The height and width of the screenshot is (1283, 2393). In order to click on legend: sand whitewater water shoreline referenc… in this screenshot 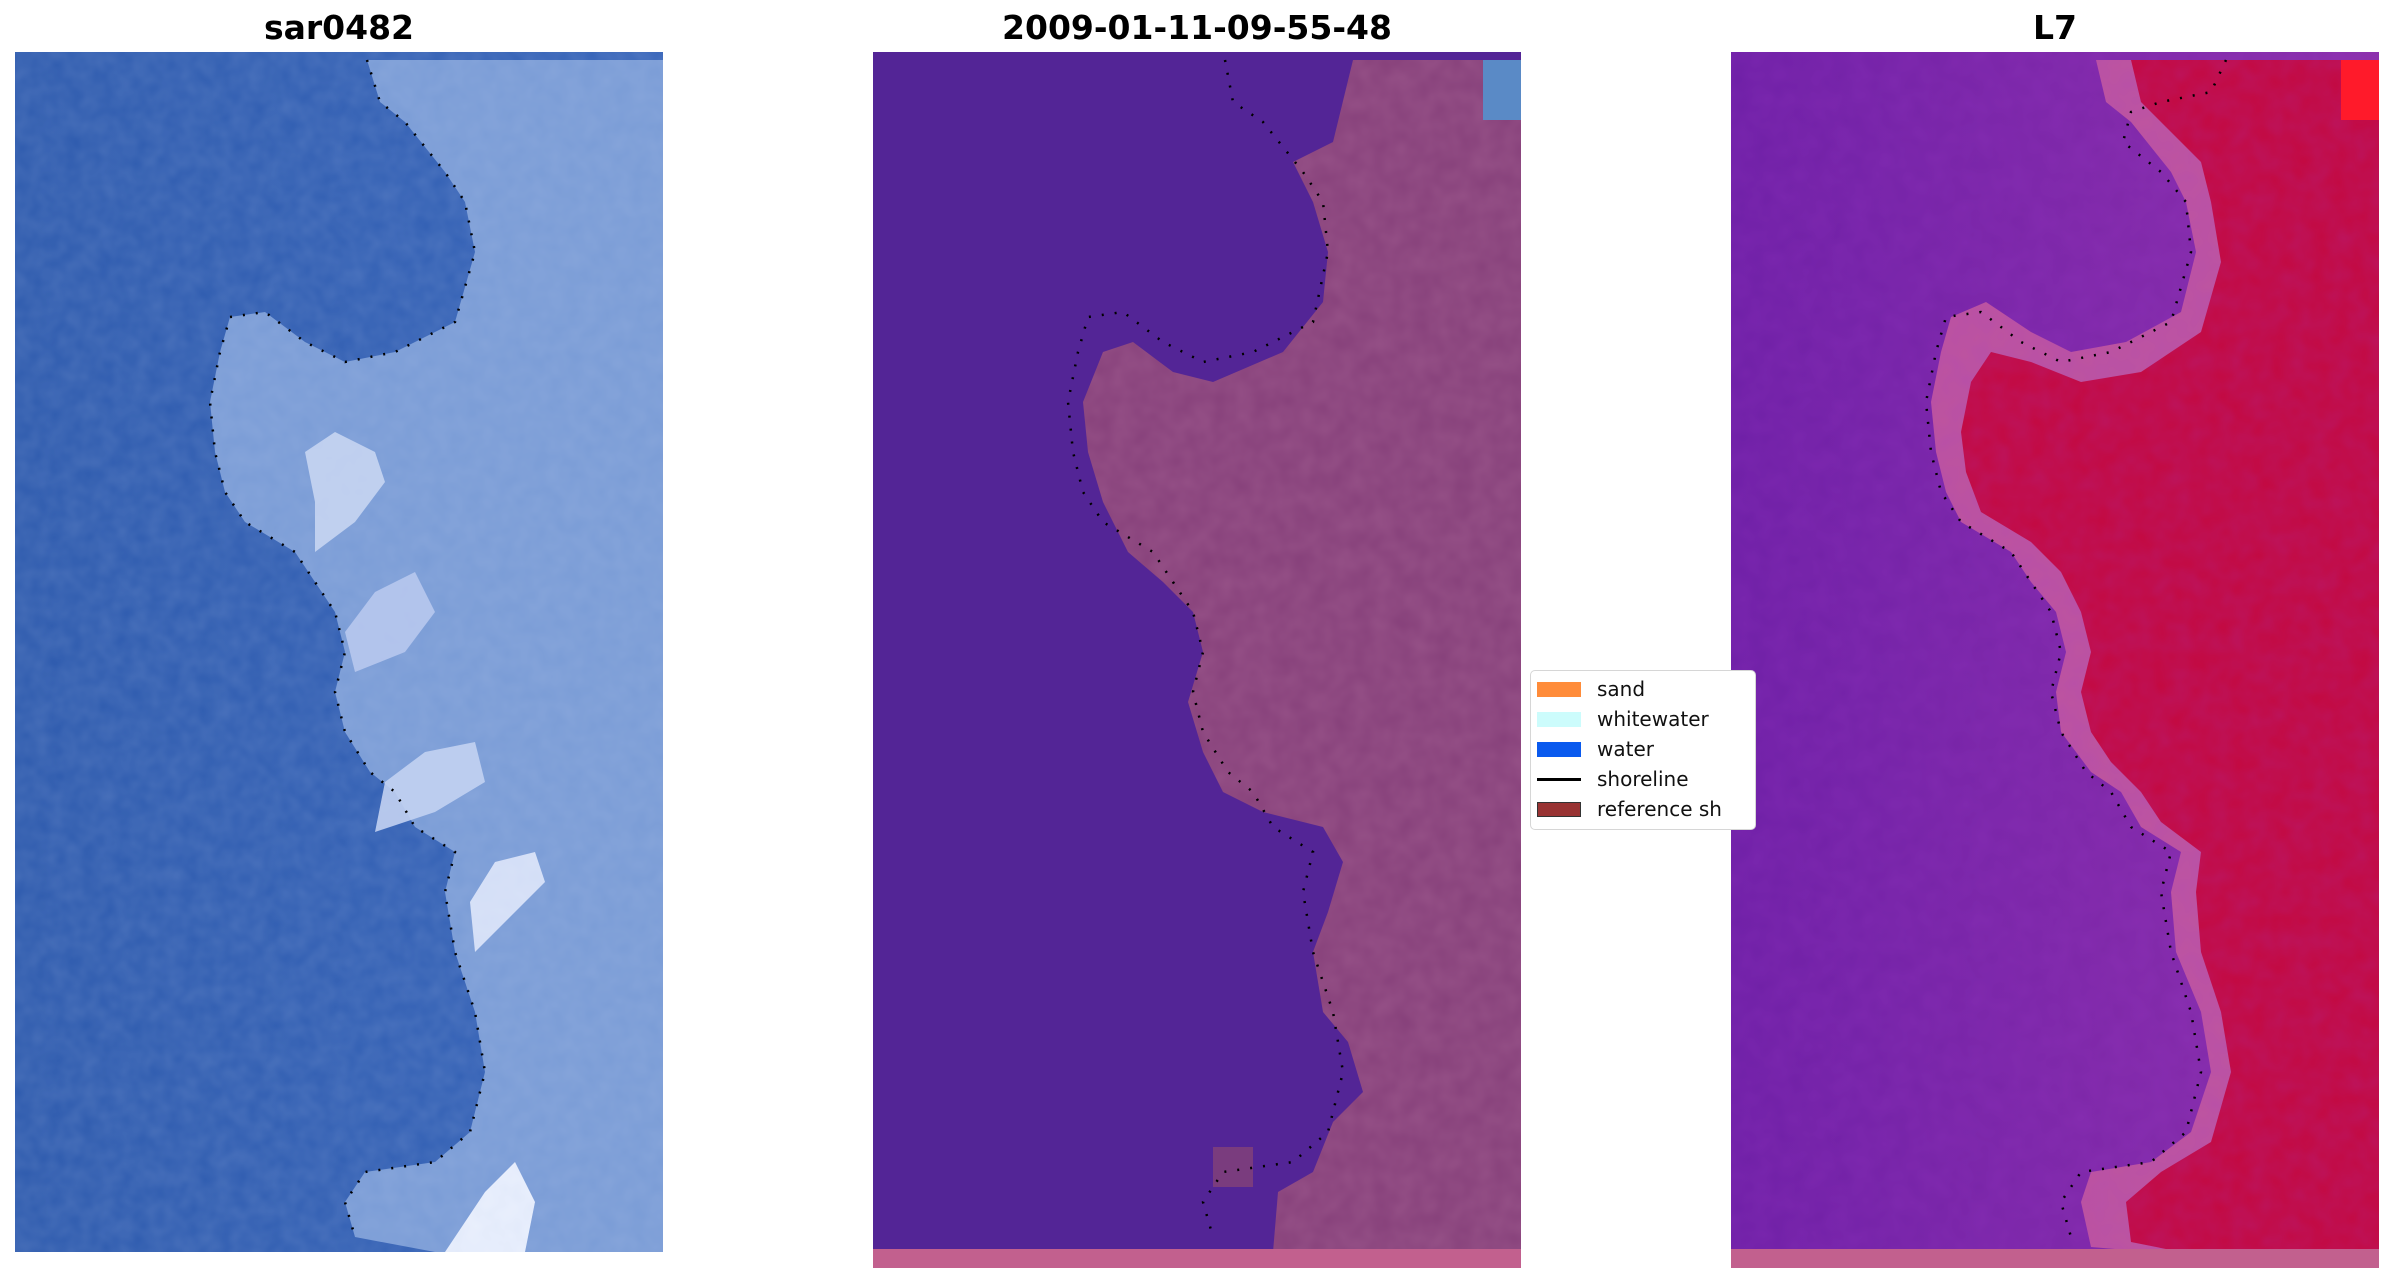, I will do `click(1643, 750)`.